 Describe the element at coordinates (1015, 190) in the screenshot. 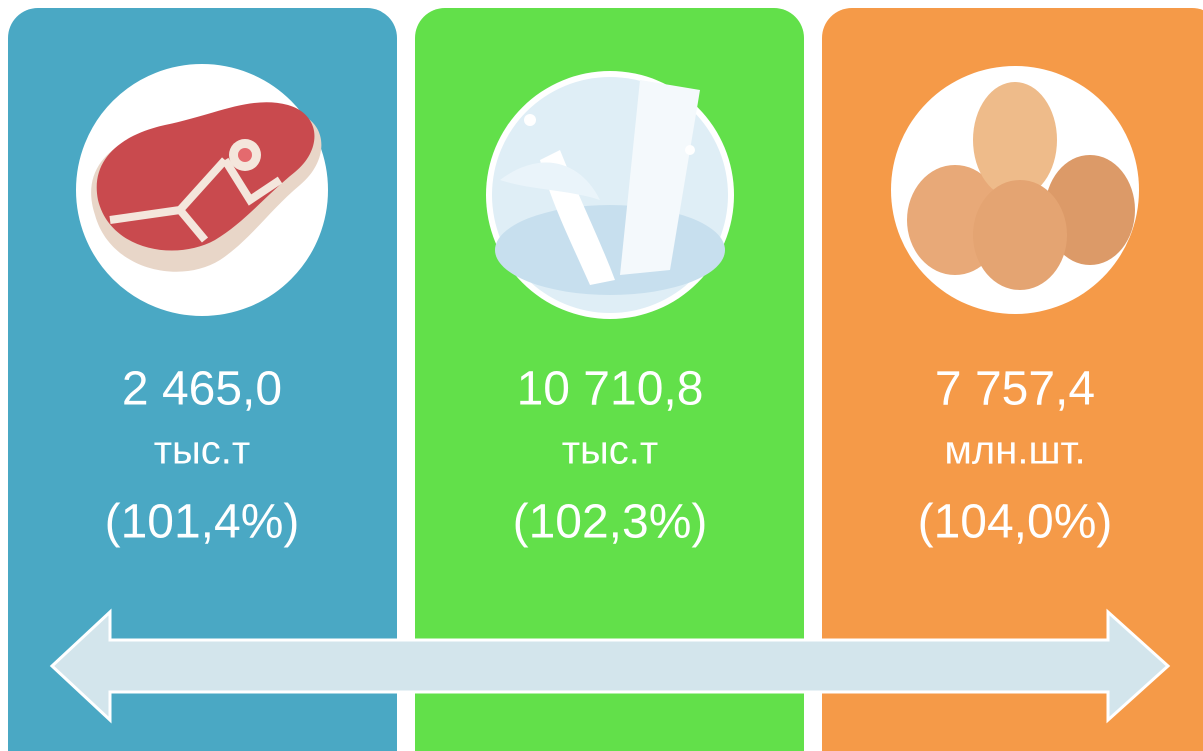

I see `eggs-icon` at that location.